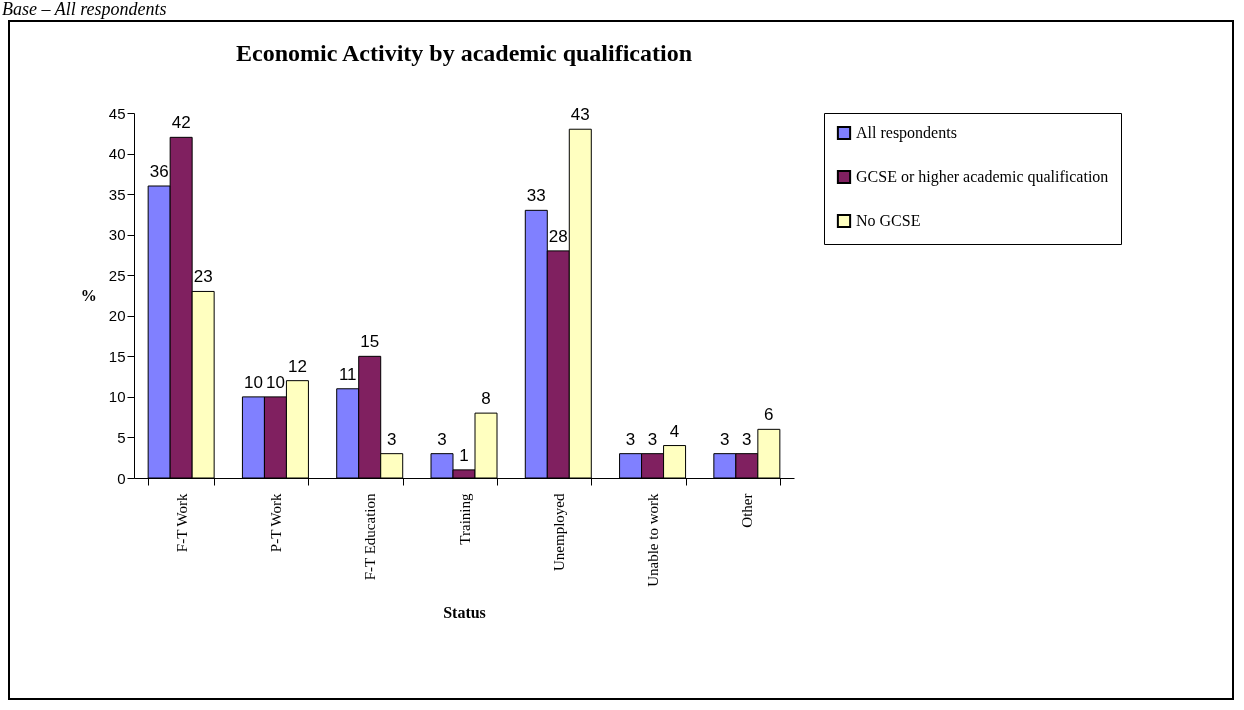 The image size is (1244, 710). What do you see at coordinates (203, 277) in the screenshot?
I see `data-label: 23` at bounding box center [203, 277].